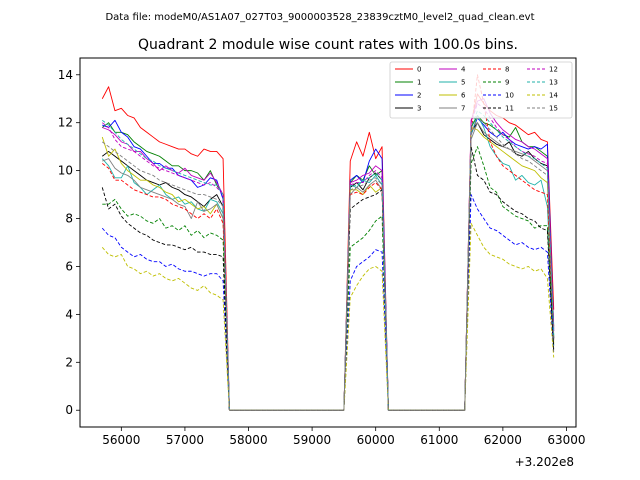  What do you see at coordinates (507, 70) in the screenshot?
I see `legend-label: 8` at bounding box center [507, 70].